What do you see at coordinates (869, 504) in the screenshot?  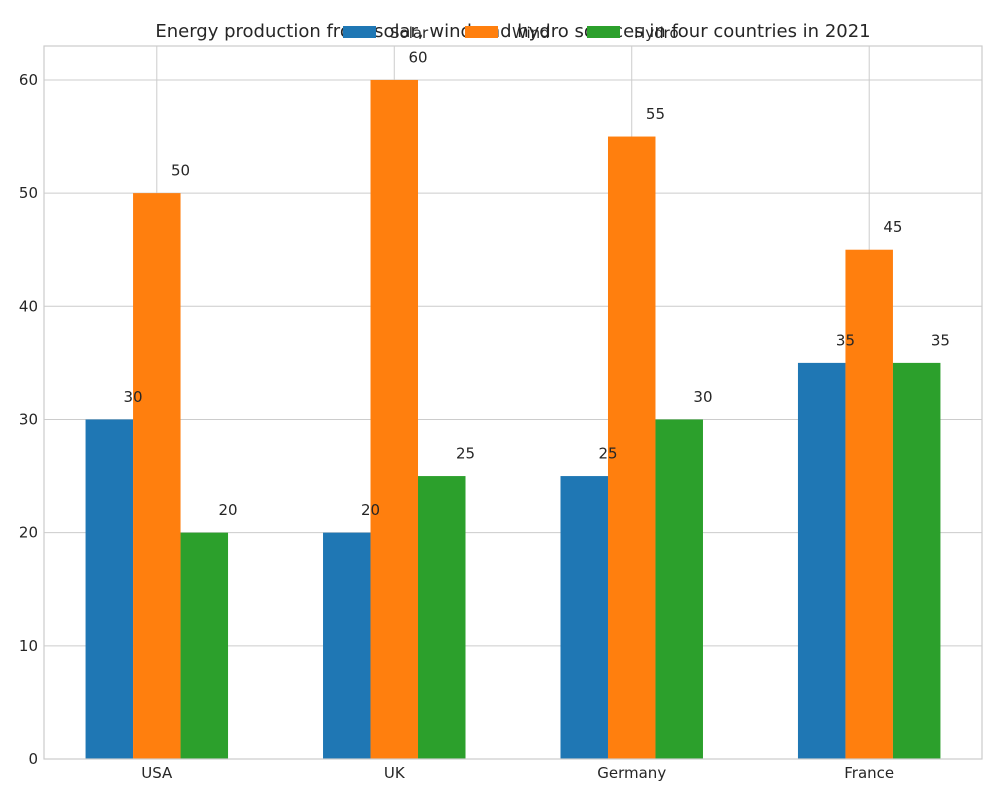 I see `bar-wind-france` at bounding box center [869, 504].